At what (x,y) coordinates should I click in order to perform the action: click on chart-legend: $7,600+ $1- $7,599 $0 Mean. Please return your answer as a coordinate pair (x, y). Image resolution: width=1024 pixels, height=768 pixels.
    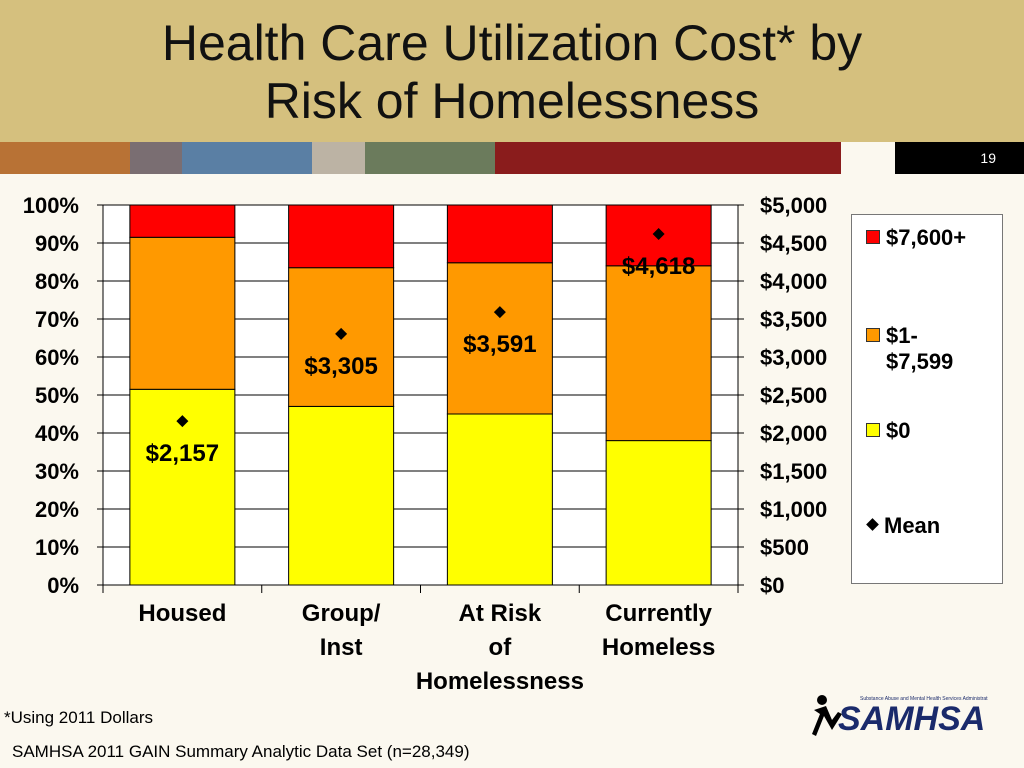
    Looking at the image, I should click on (927, 399).